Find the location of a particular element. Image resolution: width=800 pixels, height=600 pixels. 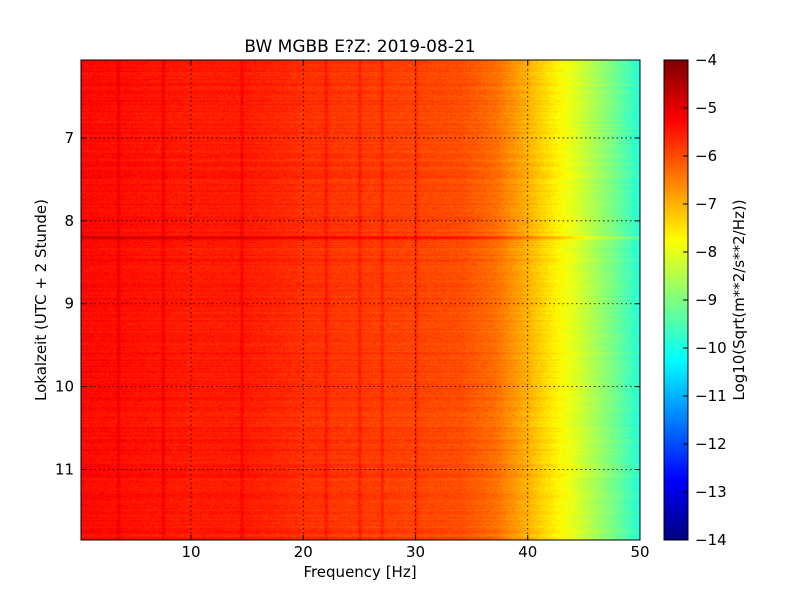

colorbar-tick-label: −5 is located at coordinates (706, 108).